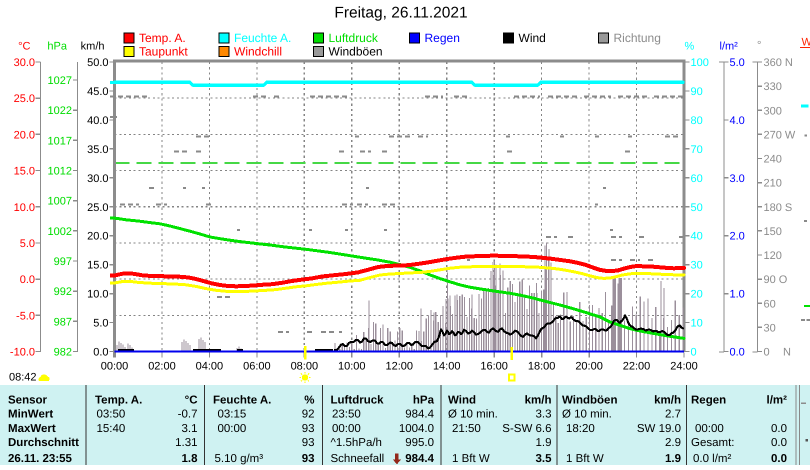 This screenshot has width=810, height=470. What do you see at coordinates (806, 43) in the screenshot?
I see `svg-text: W/` at bounding box center [806, 43].